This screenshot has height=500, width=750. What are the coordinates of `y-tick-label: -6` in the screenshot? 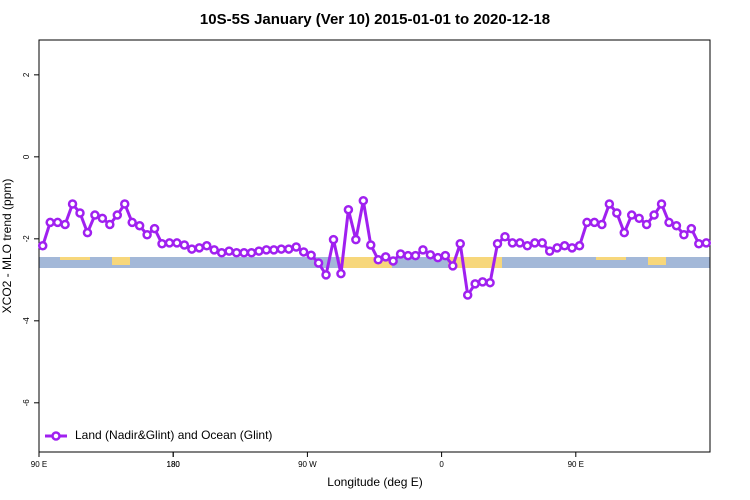 It's located at (26, 403).